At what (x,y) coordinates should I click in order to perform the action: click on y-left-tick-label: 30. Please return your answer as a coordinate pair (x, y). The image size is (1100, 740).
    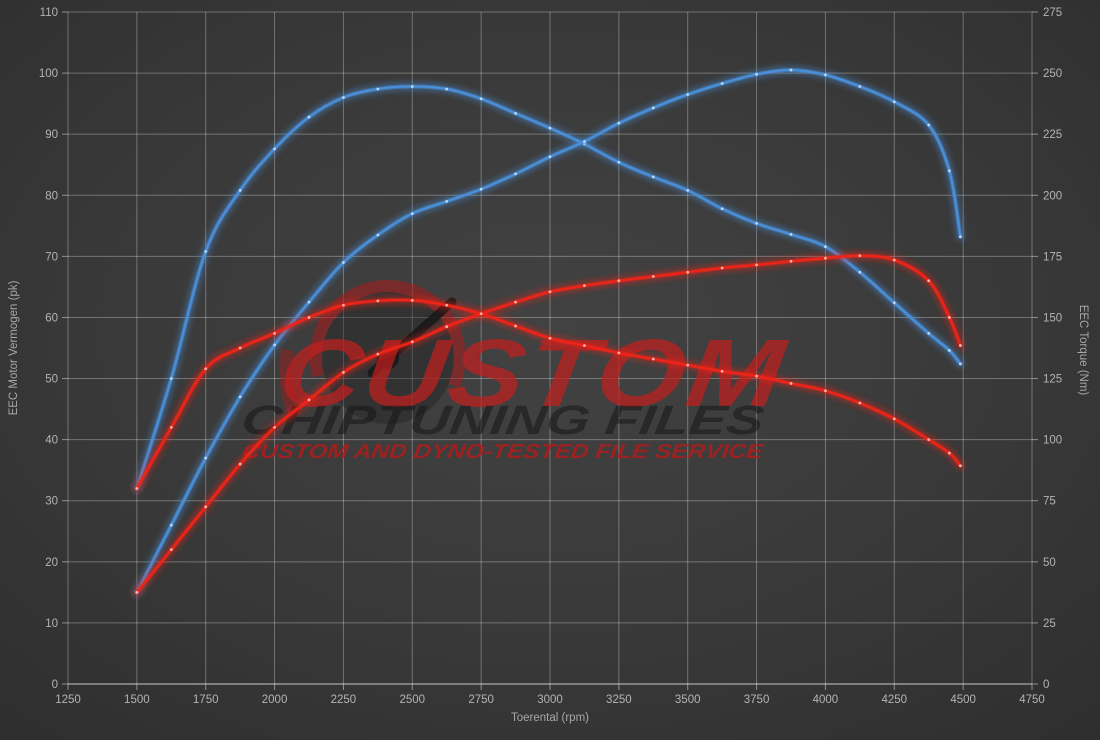
    Looking at the image, I should click on (51, 502).